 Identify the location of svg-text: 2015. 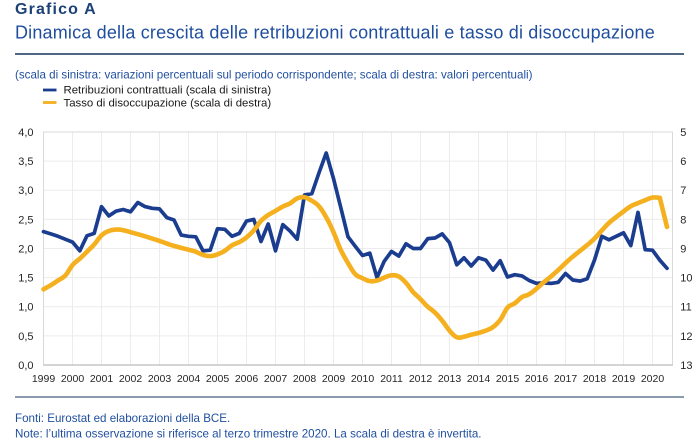
(508, 379).